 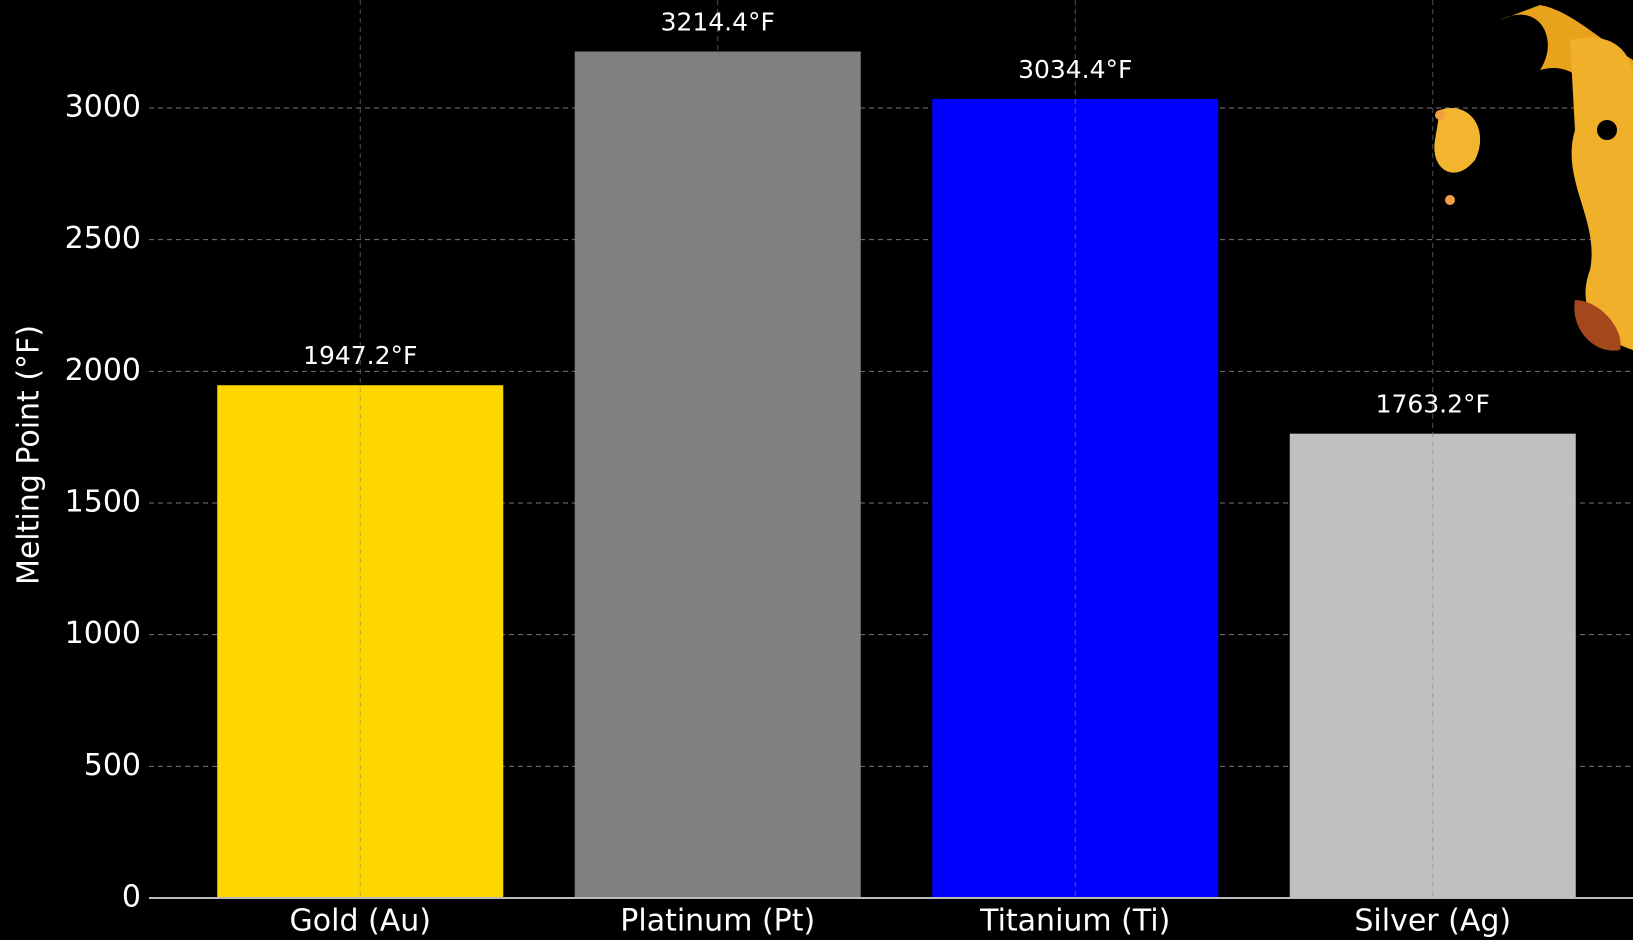 What do you see at coordinates (103, 370) in the screenshot?
I see `y-tick-label: 2000` at bounding box center [103, 370].